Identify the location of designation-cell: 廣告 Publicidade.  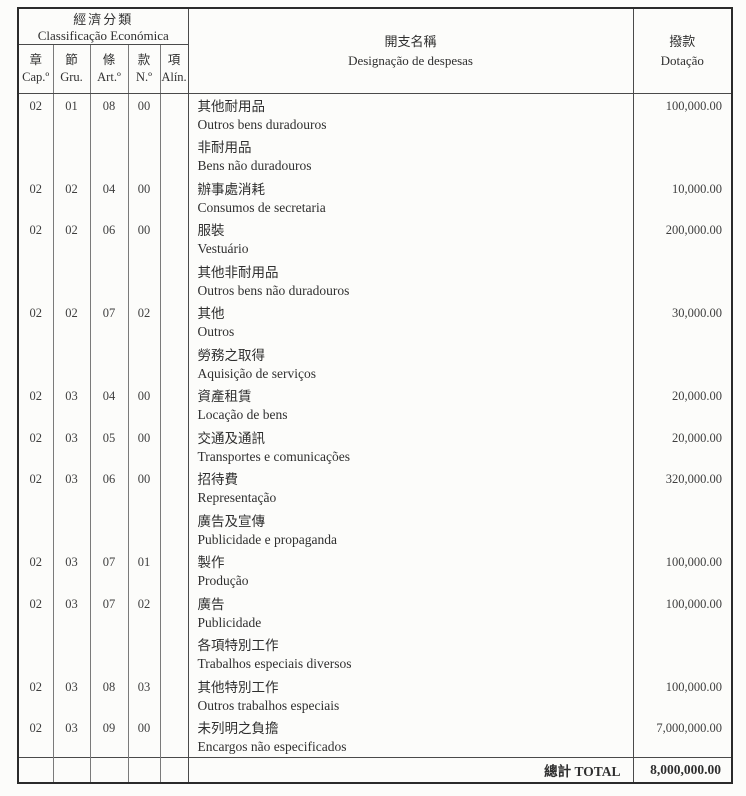
(411, 612).